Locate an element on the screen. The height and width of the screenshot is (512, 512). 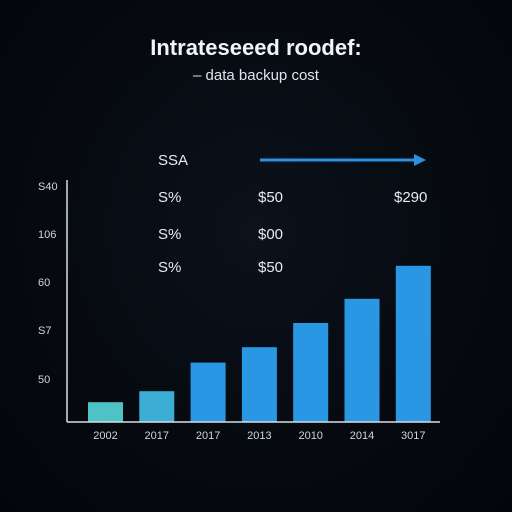
x-tick-label: 2014 is located at coordinates (362, 436).